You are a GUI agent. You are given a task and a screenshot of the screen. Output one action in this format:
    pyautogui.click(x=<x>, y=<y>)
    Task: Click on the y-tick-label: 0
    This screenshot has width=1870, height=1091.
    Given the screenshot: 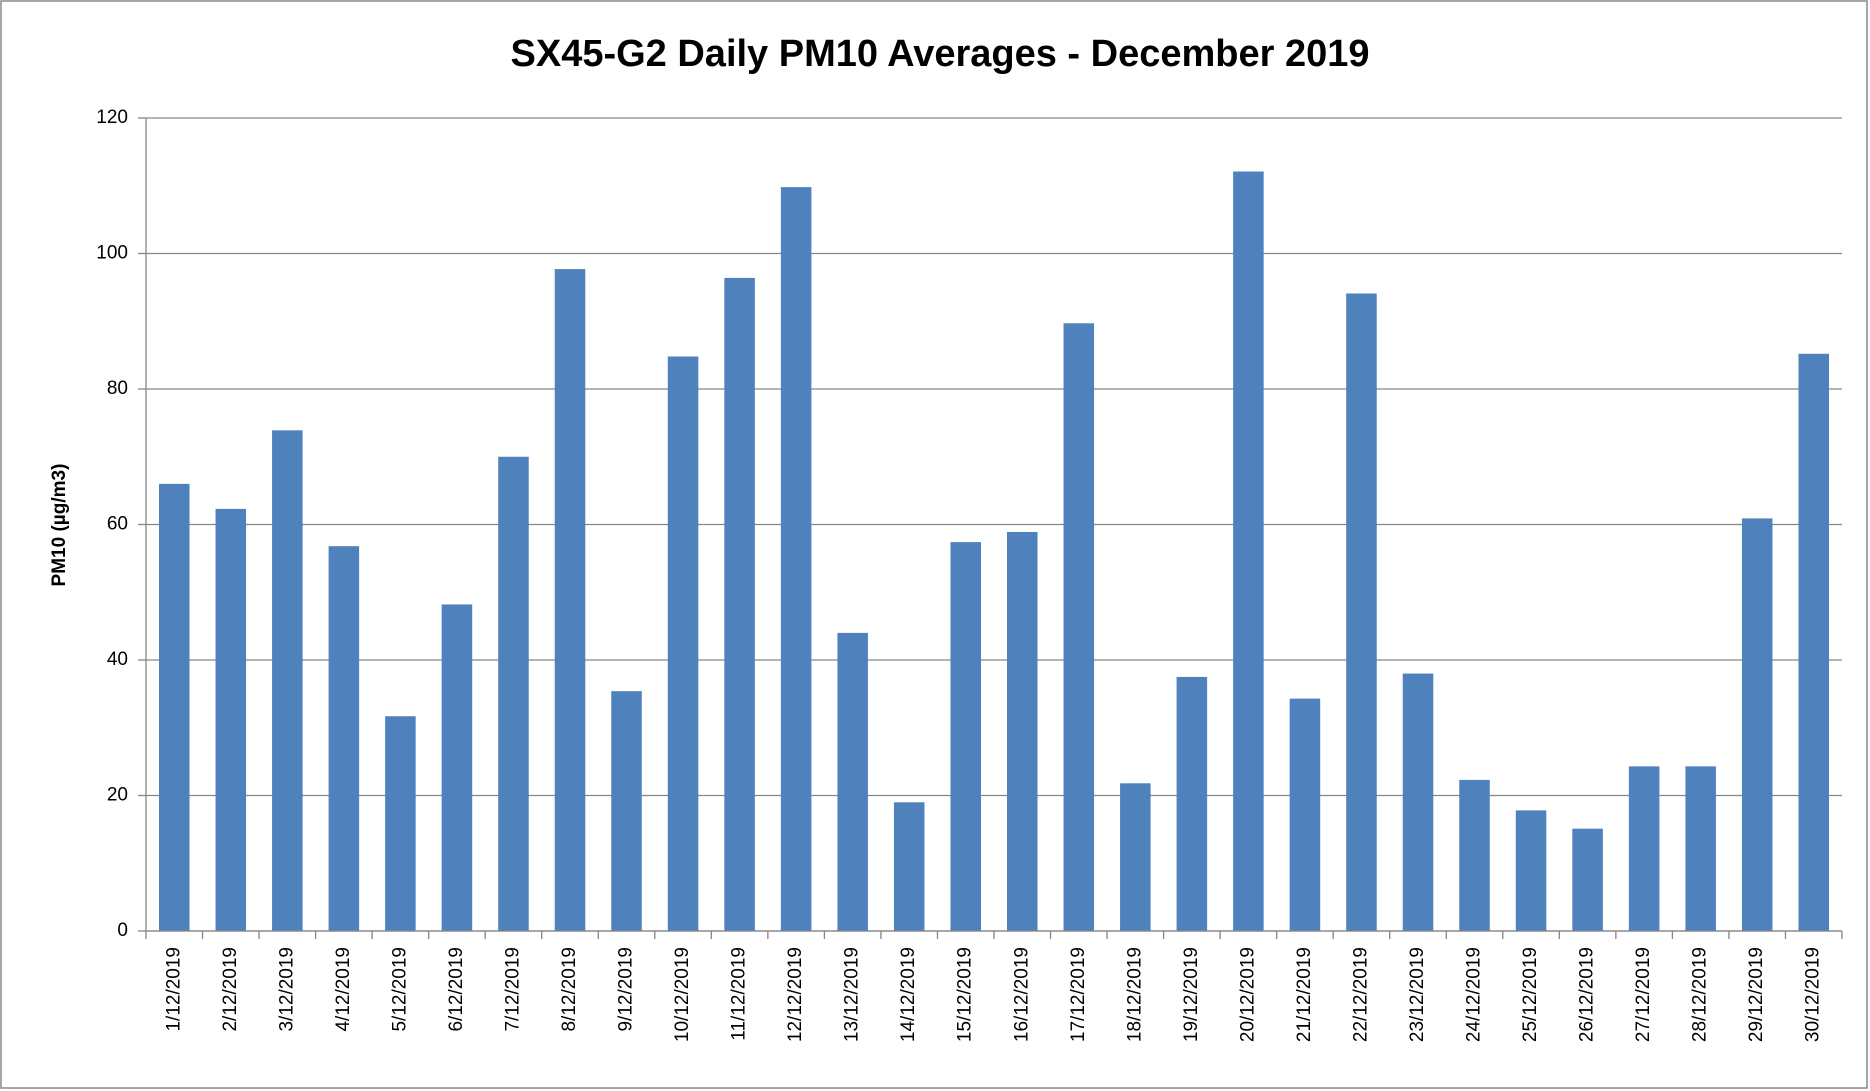 What is the action you would take?
    pyautogui.click(x=122, y=930)
    